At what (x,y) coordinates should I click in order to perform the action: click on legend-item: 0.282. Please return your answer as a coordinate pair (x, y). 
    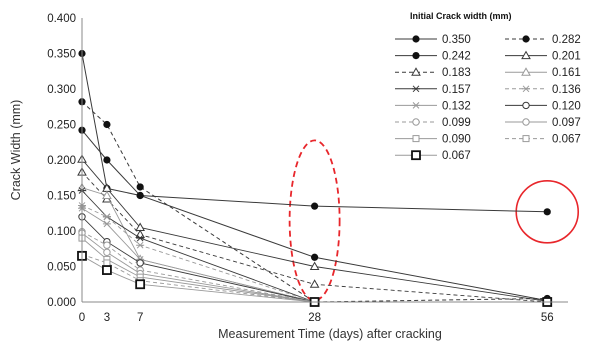
    Looking at the image, I should click on (543, 40).